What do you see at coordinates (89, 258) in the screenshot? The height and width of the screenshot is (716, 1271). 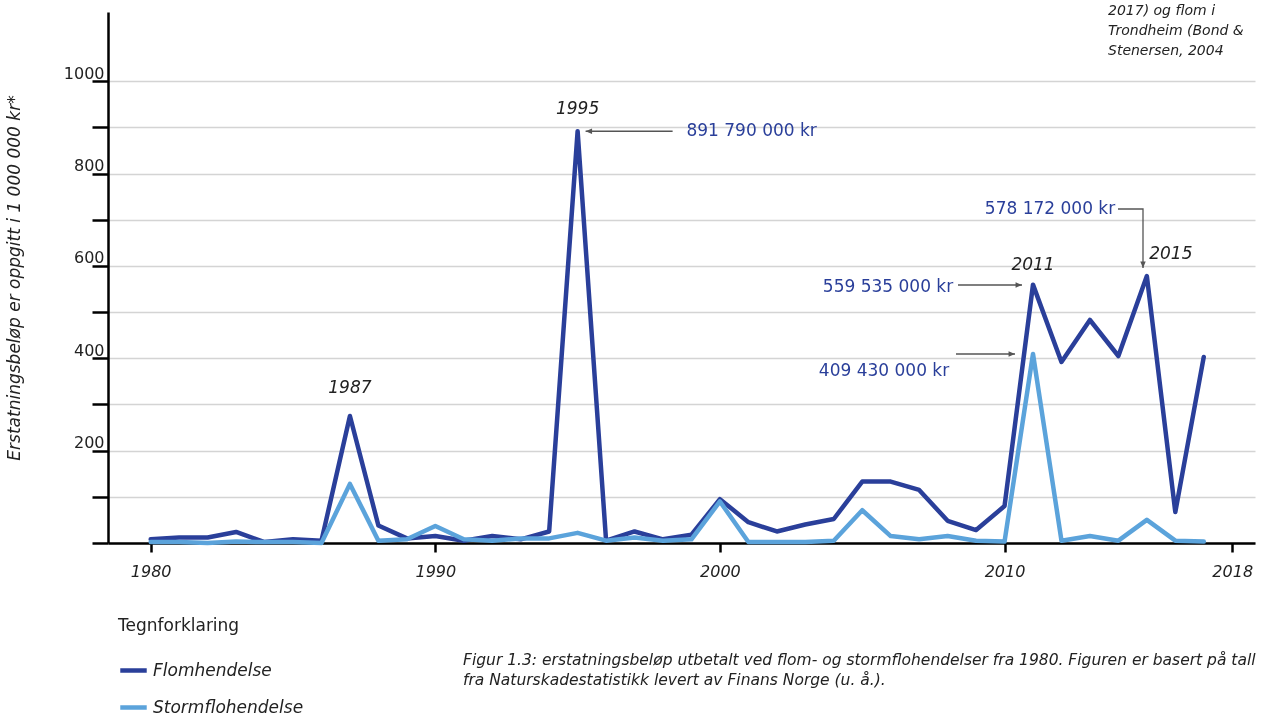 I see `y-tick-label: 600` at bounding box center [89, 258].